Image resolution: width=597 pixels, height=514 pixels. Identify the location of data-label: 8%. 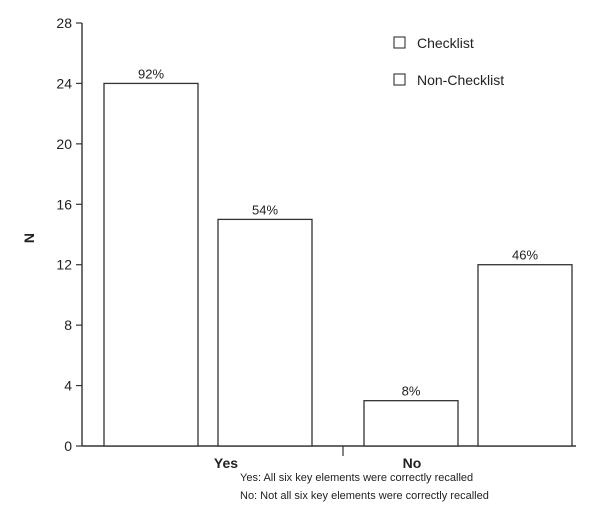
(411, 391).